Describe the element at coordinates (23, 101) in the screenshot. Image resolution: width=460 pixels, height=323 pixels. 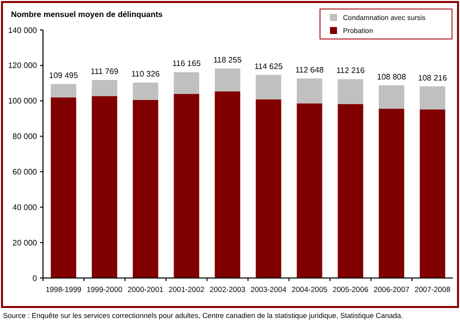
I see `y-tick-label: 100 000` at that location.